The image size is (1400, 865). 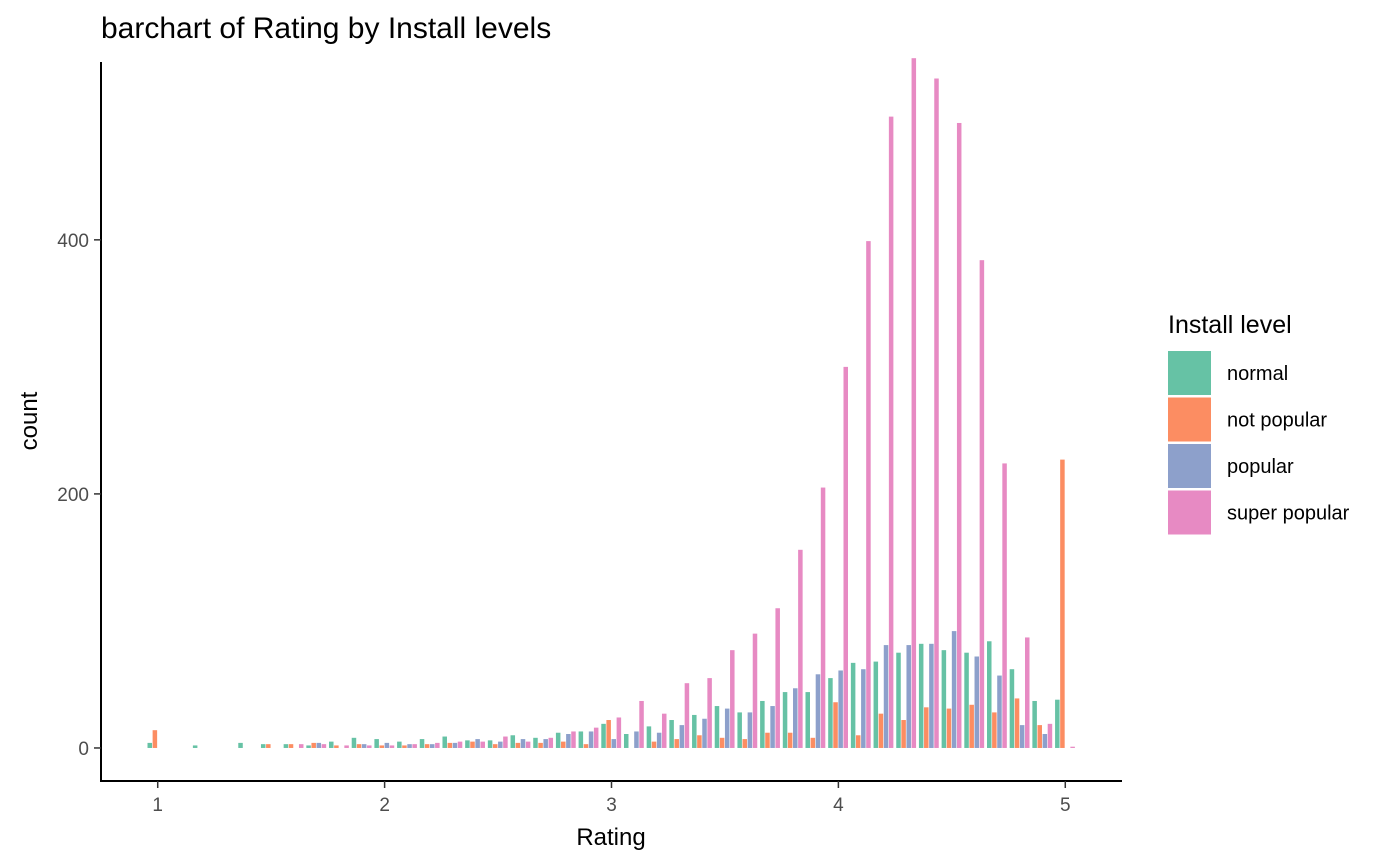 What do you see at coordinates (868, 494) in the screenshot?
I see `bar-super-popular-4.1` at bounding box center [868, 494].